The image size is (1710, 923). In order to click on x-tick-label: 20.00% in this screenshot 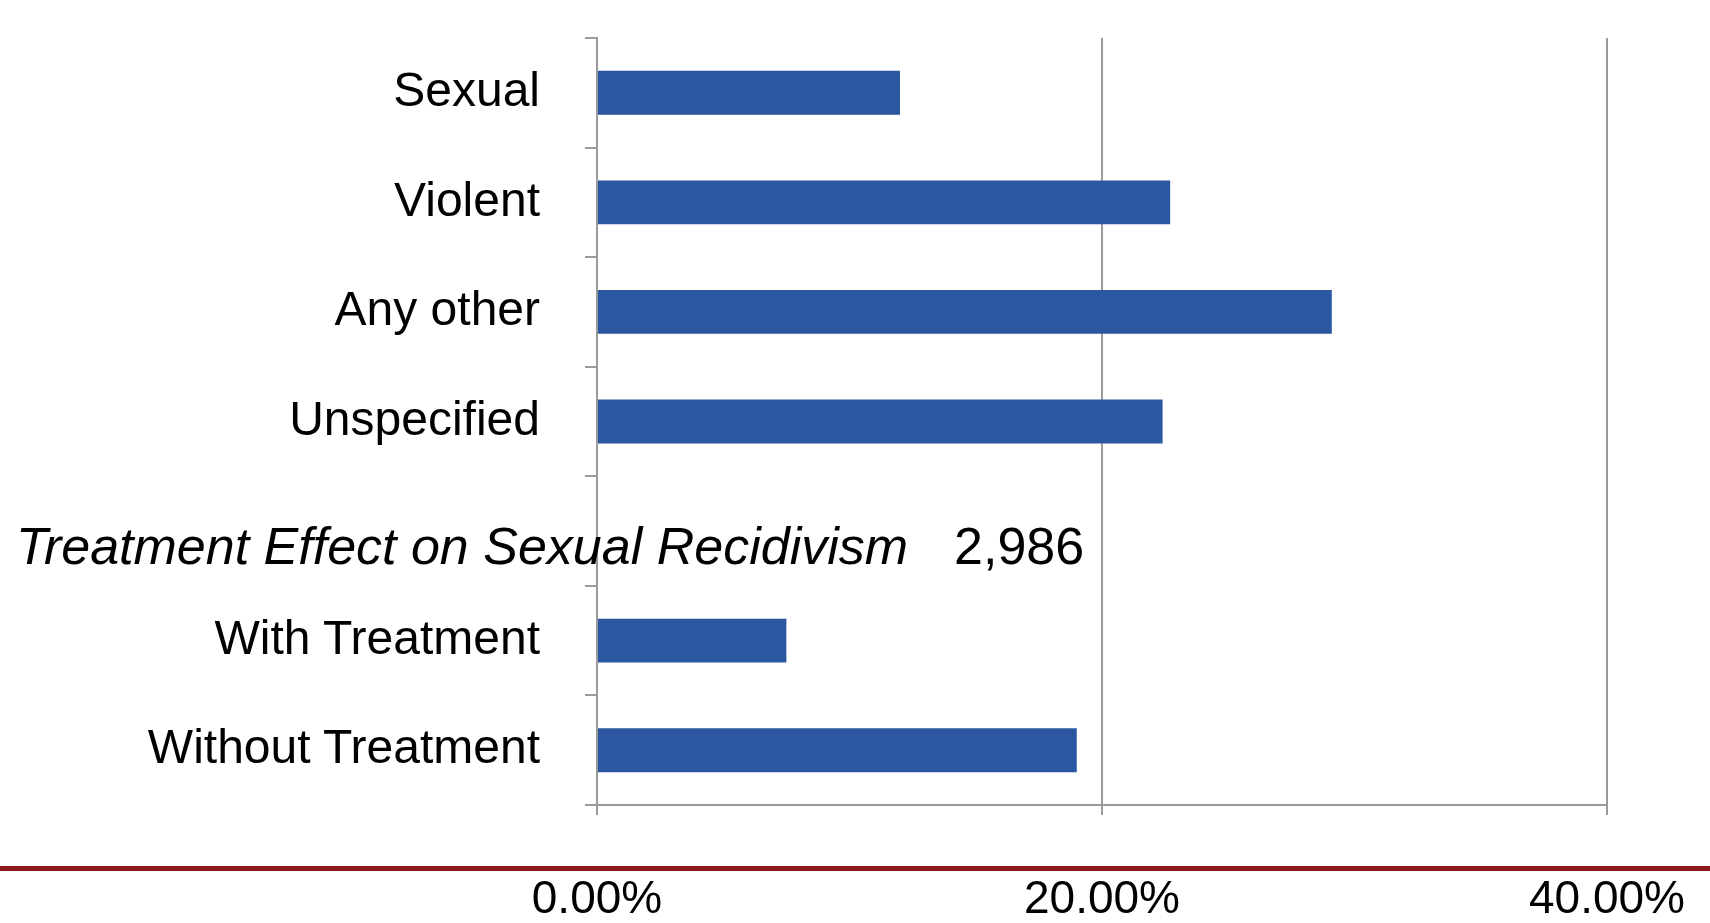, I will do `click(1102, 896)`.